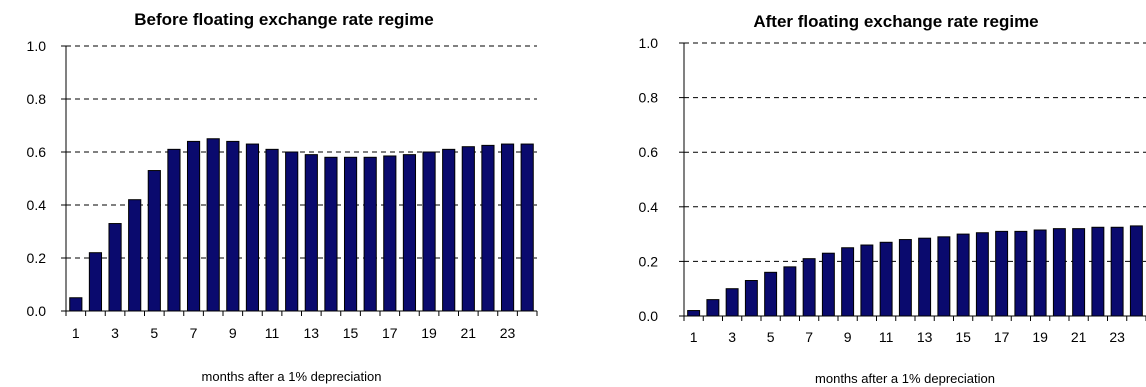  Describe the element at coordinates (283, 19) in the screenshot. I see `chart-title: Before floating exchange rate regime` at that location.